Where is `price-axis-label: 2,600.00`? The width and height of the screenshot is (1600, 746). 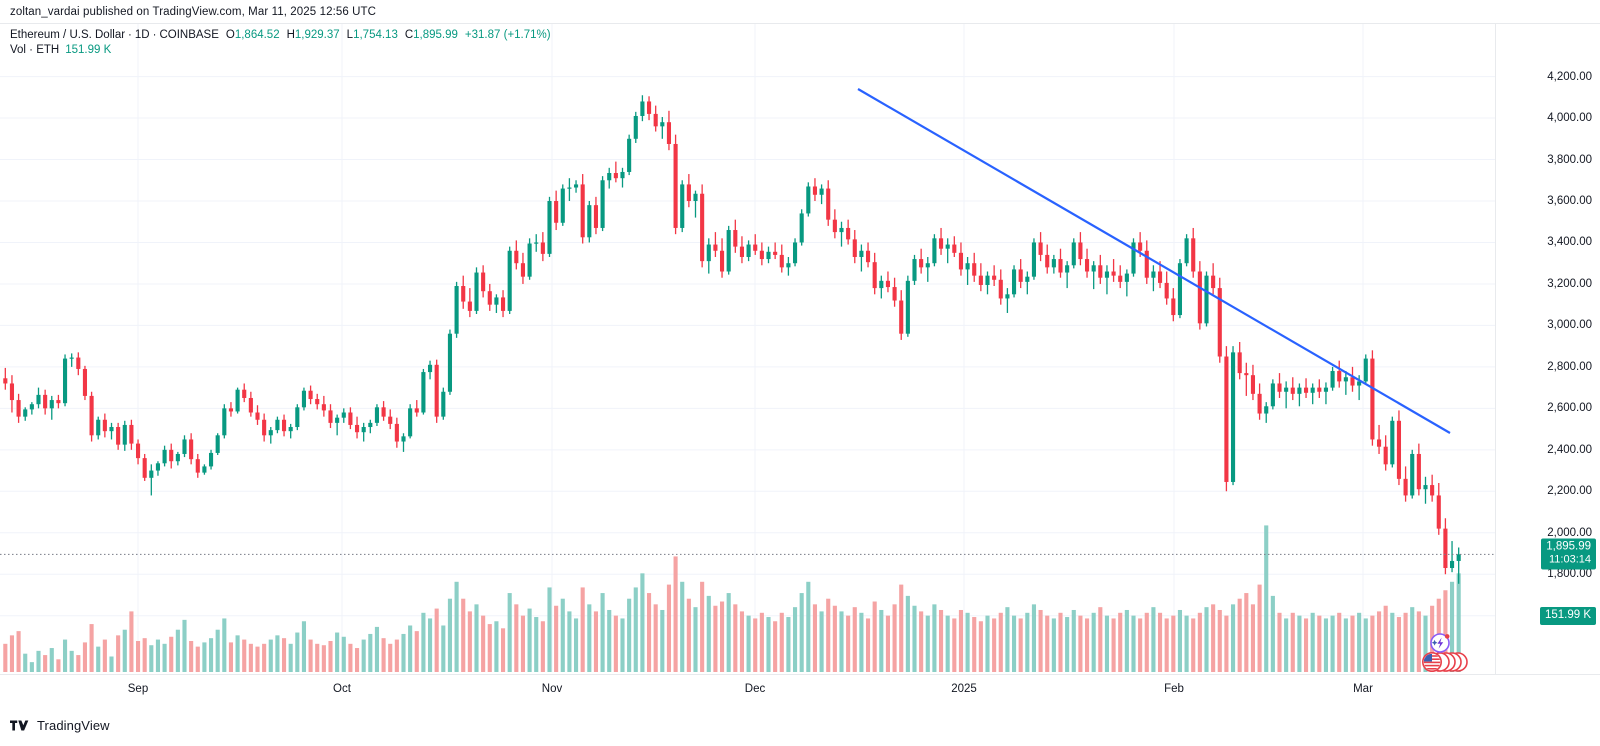 price-axis-label: 2,600.00 is located at coordinates (1569, 408).